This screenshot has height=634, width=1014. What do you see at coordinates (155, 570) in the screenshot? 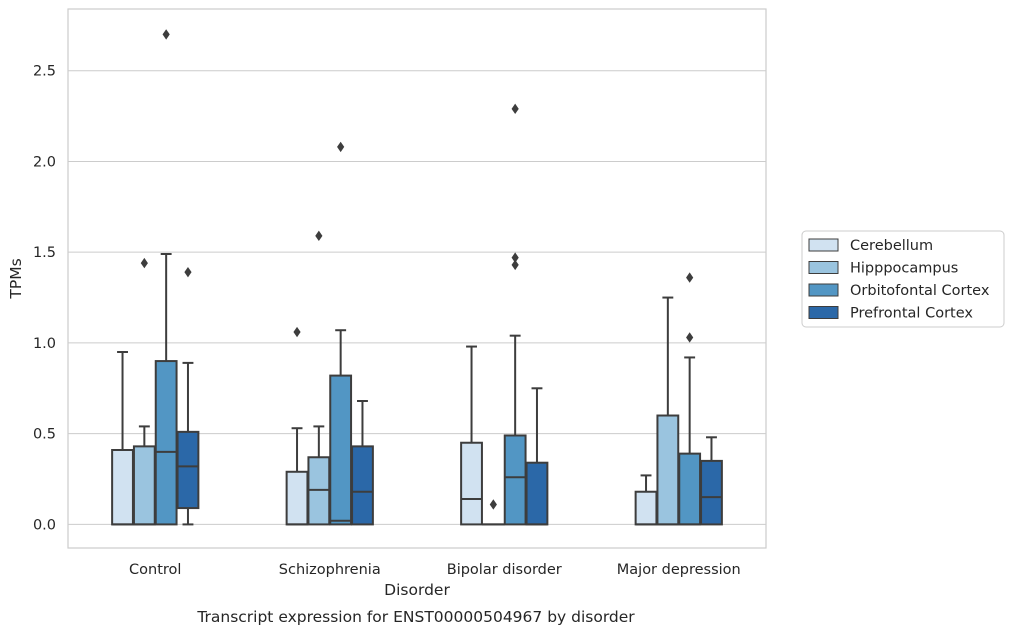
I see `x-tick-label: Control` at bounding box center [155, 570].